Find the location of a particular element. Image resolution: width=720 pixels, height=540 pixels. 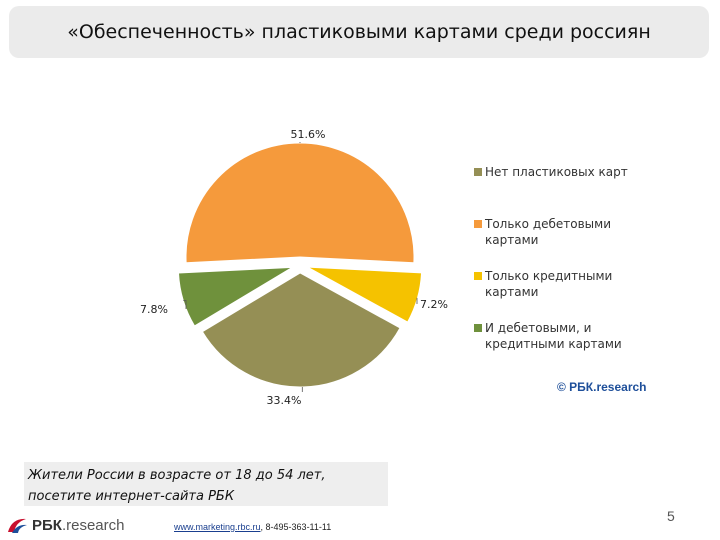

legend-item-debit-only: Только дебетовыми картами is located at coordinates (554, 232).